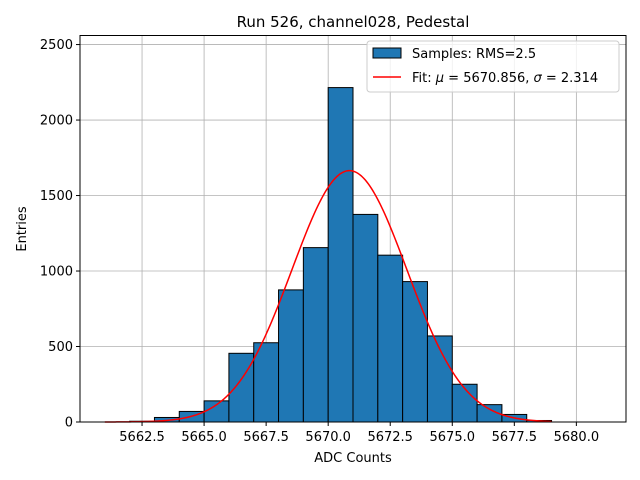  What do you see at coordinates (204, 437) in the screenshot?
I see `x-tick-label: 5665.0` at bounding box center [204, 437].